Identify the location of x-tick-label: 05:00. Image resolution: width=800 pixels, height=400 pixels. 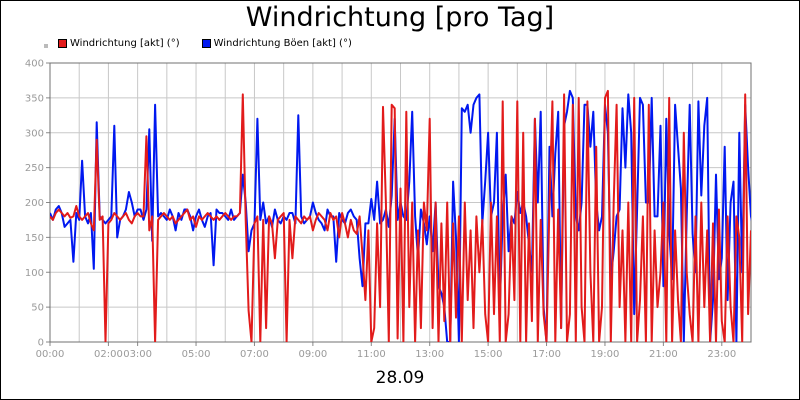
(196, 354).